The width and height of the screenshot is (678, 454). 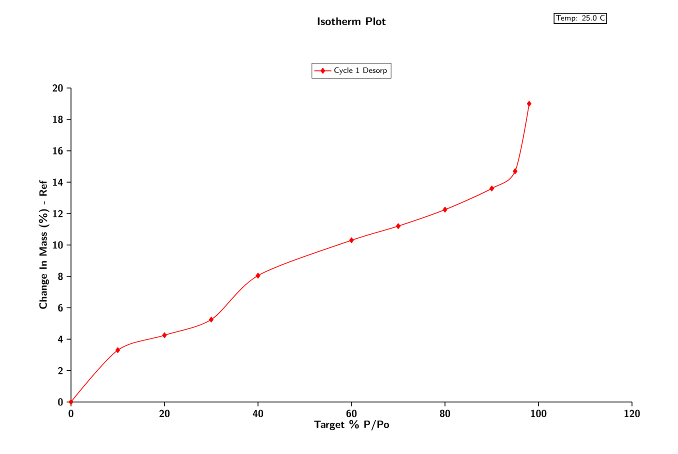 What do you see at coordinates (60, 370) in the screenshot?
I see `y-tick-label: 2` at bounding box center [60, 370].